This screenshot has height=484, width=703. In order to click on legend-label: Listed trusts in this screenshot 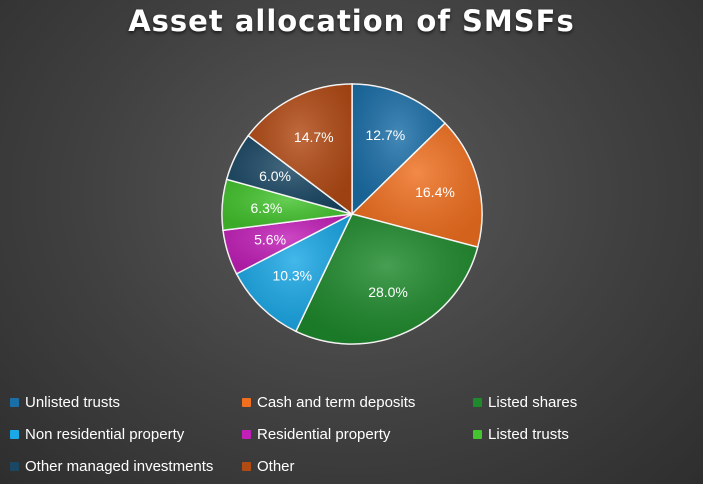, I will do `click(528, 434)`.